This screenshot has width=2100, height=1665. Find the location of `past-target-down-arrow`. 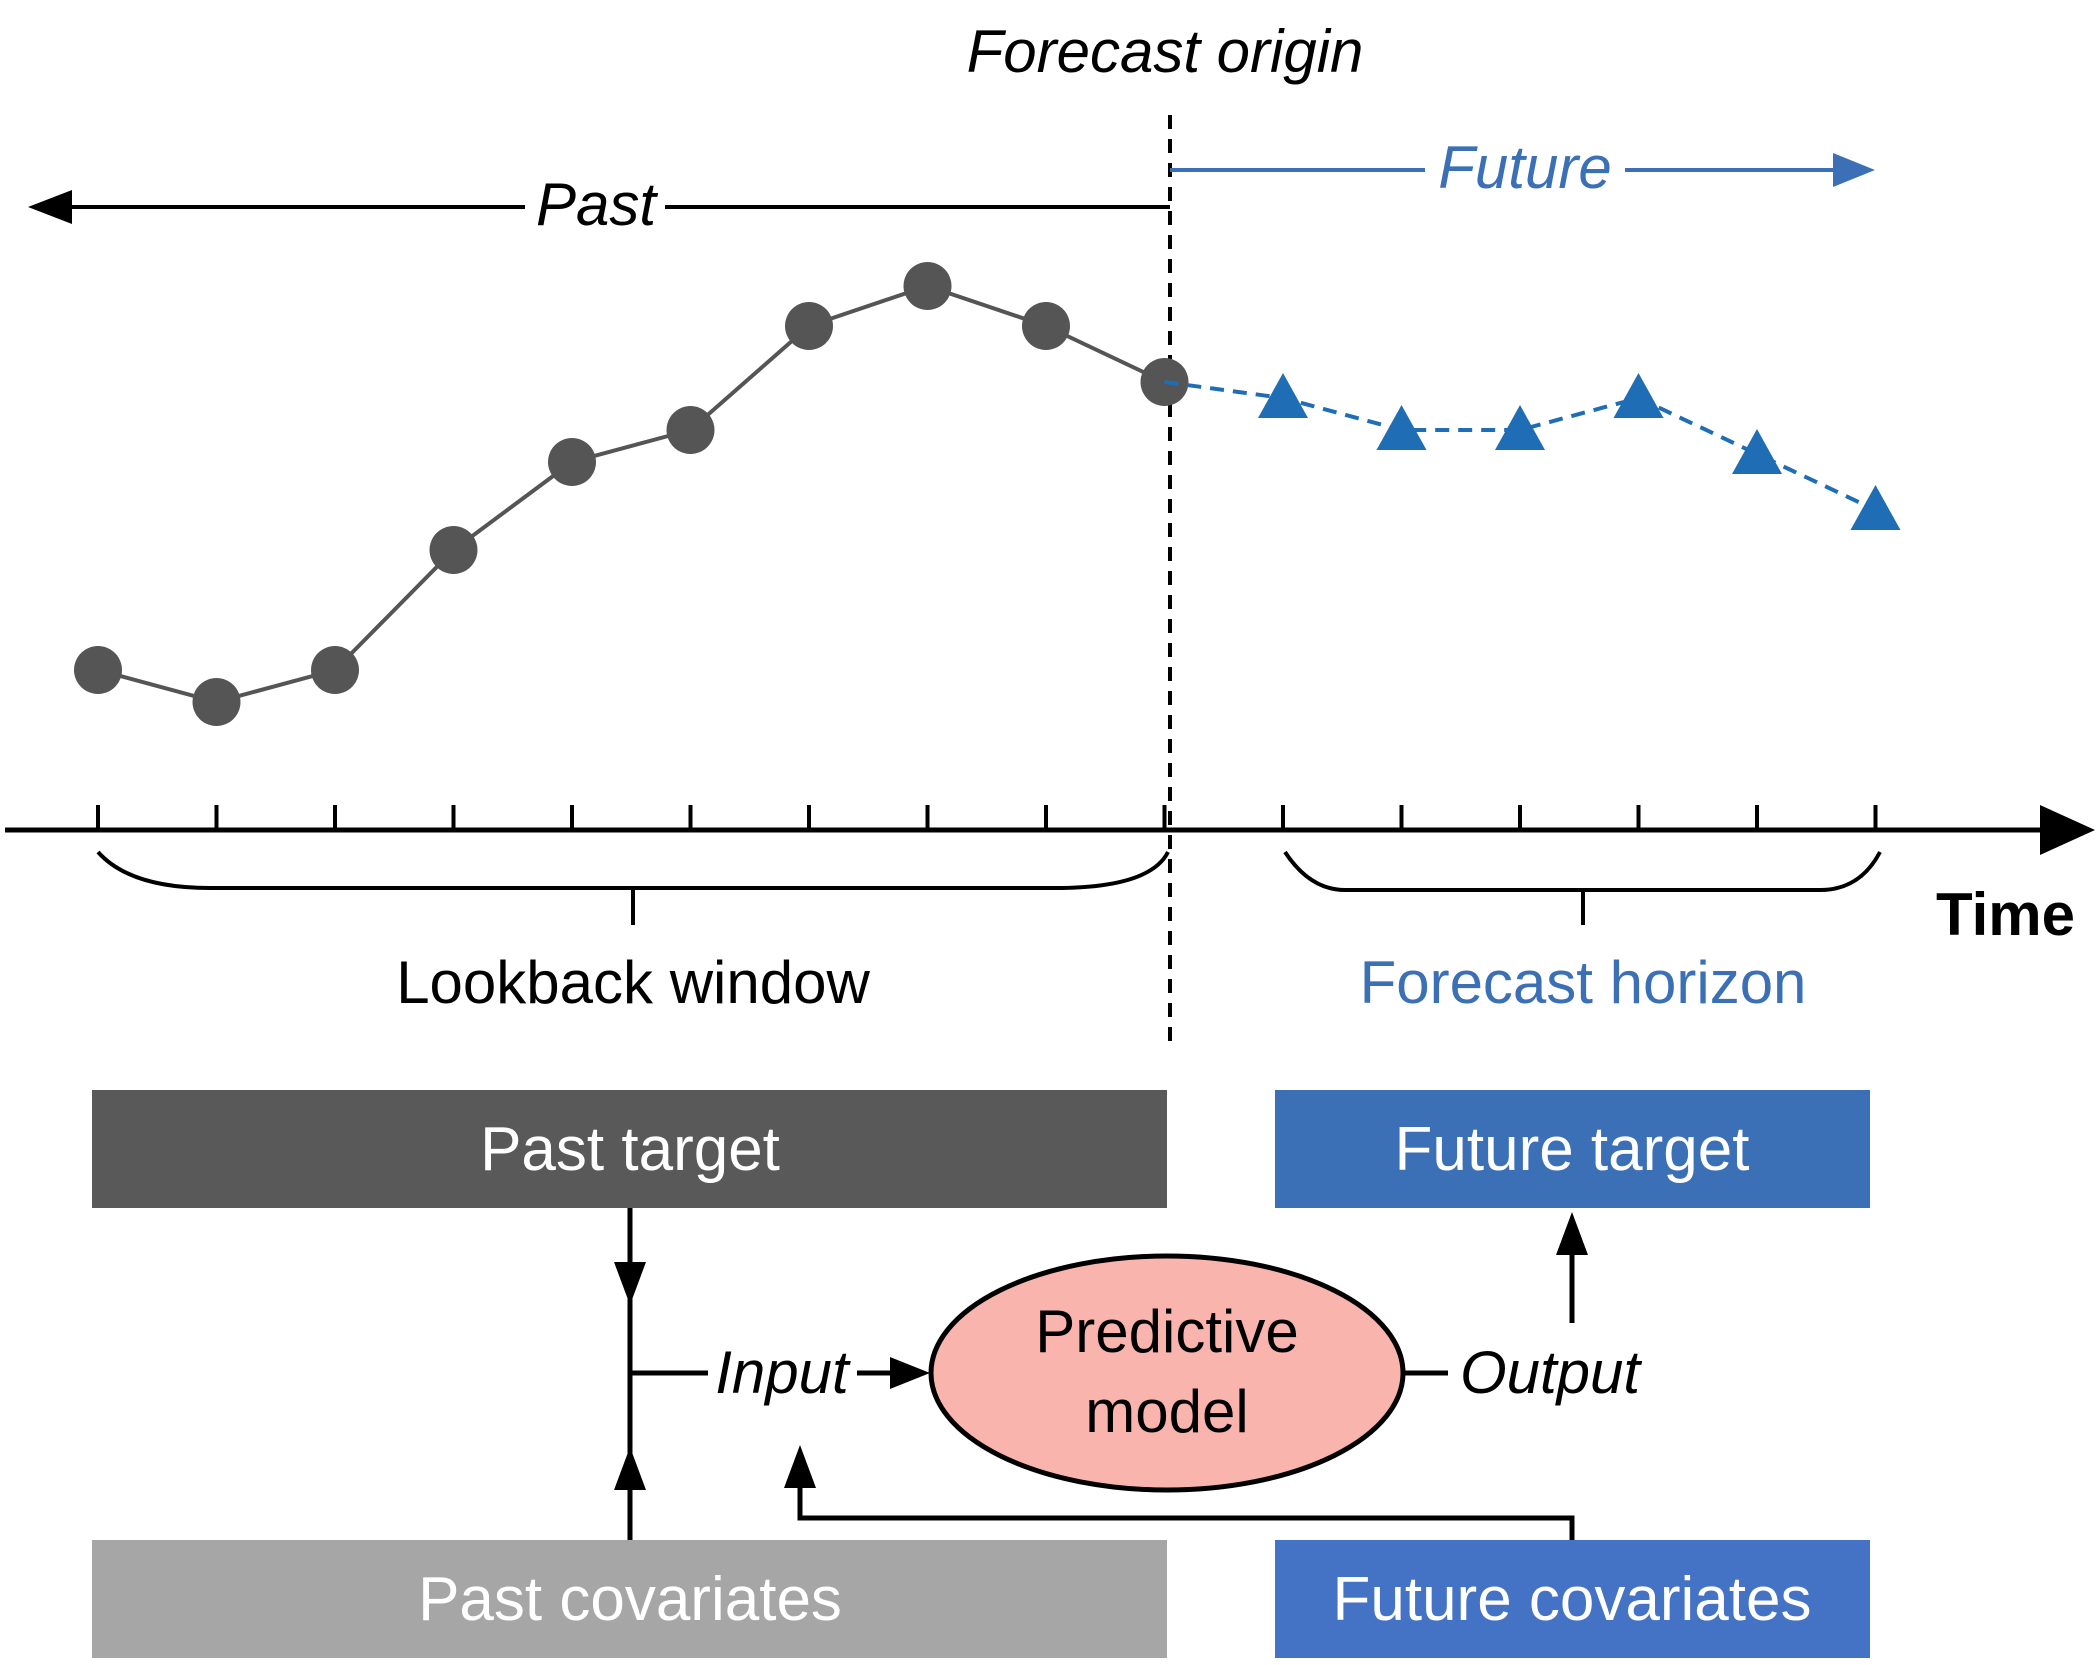

past-target-down-arrow is located at coordinates (630, 1283).